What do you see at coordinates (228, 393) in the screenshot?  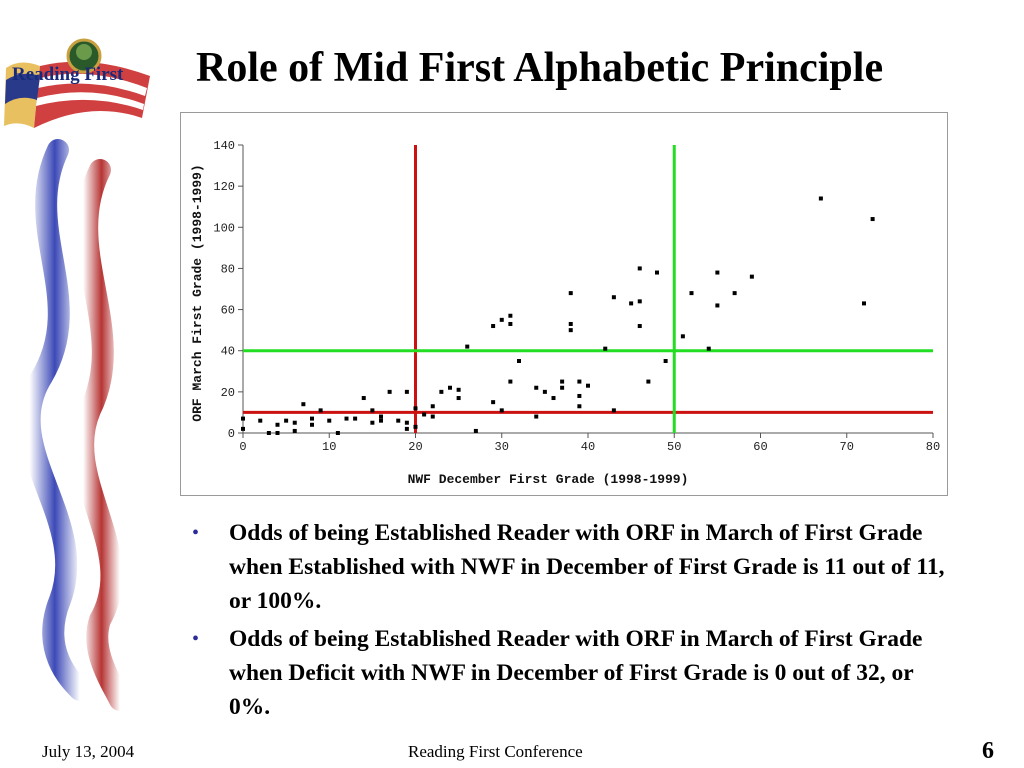 I see `y-tick-label: 20` at bounding box center [228, 393].